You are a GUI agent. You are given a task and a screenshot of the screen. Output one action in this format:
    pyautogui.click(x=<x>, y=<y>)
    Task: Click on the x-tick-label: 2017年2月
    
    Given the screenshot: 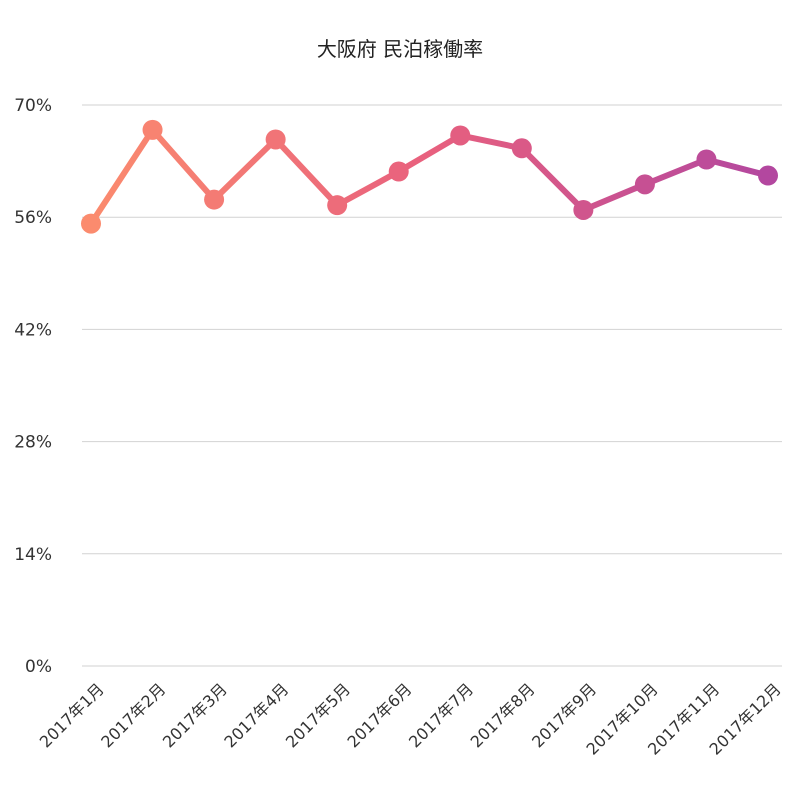 What is the action you would take?
    pyautogui.click(x=133, y=715)
    